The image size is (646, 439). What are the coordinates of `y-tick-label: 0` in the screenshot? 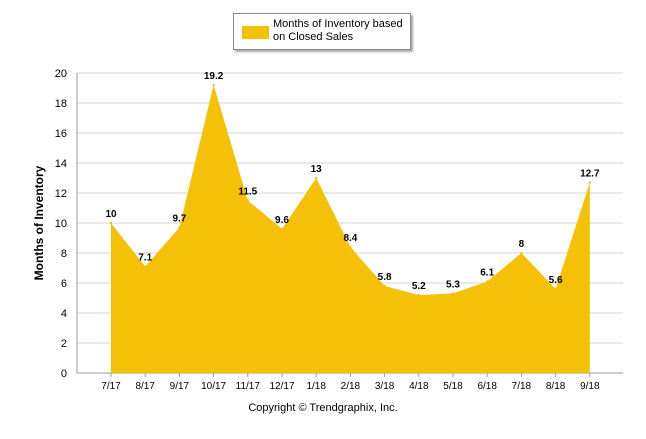 It's located at (64, 374).